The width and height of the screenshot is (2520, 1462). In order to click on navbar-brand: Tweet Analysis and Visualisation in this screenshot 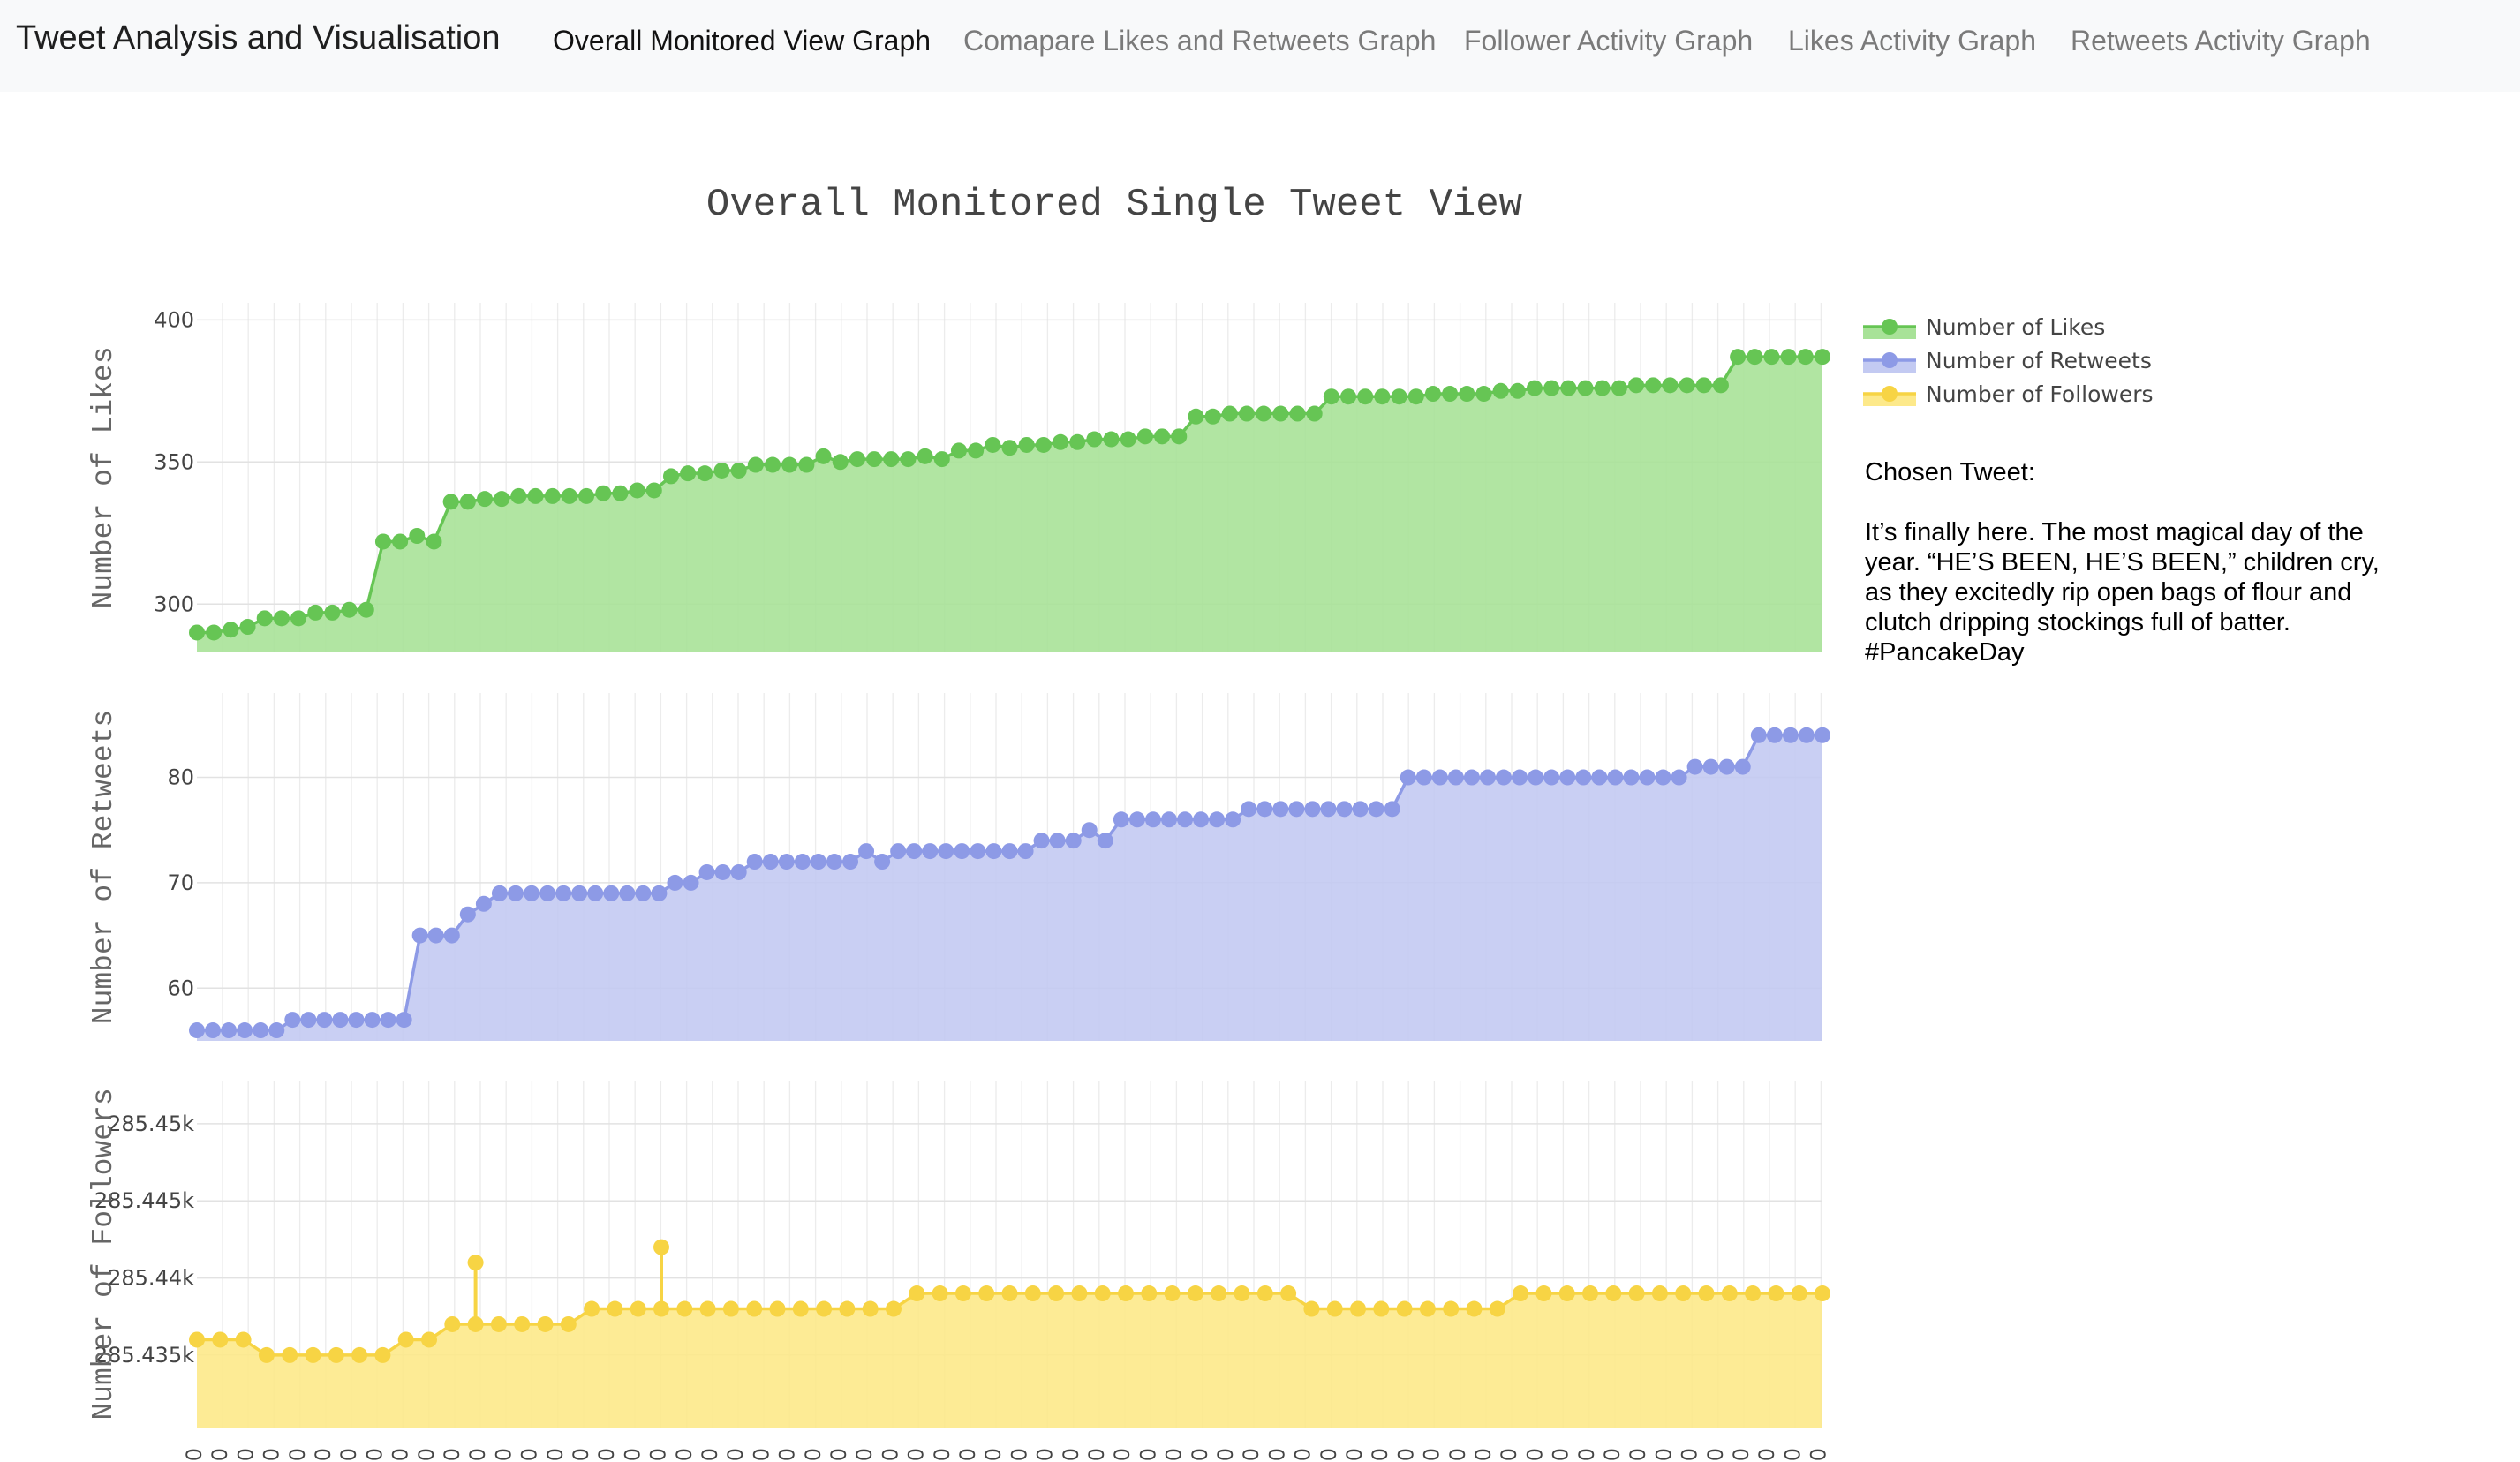, I will do `click(258, 38)`.